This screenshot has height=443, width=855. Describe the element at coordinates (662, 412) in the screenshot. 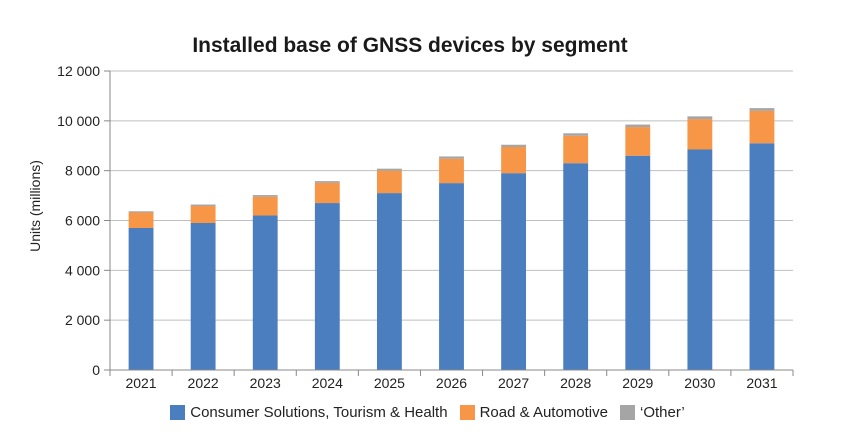

I see `legend-label: ‘Other’` at that location.